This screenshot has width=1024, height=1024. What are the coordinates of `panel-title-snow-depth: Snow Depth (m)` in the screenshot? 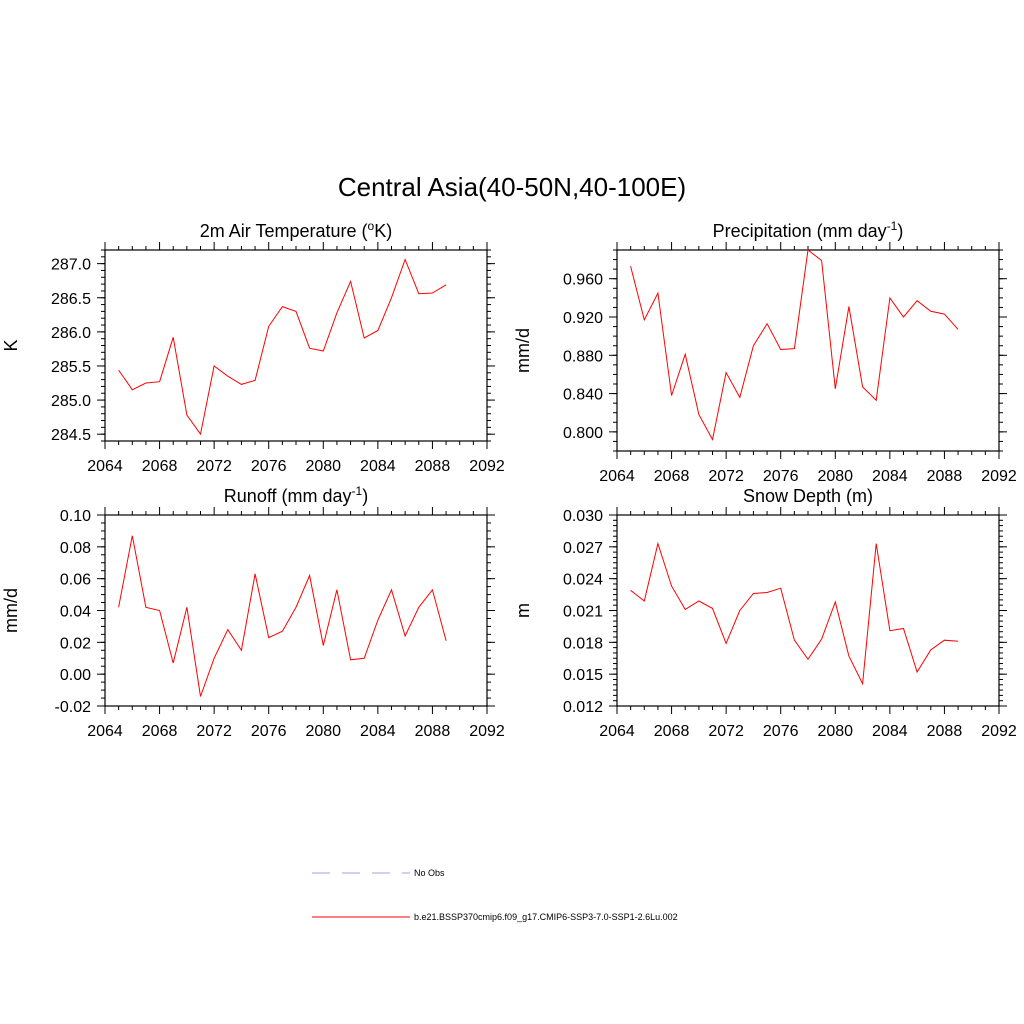 It's located at (808, 496).